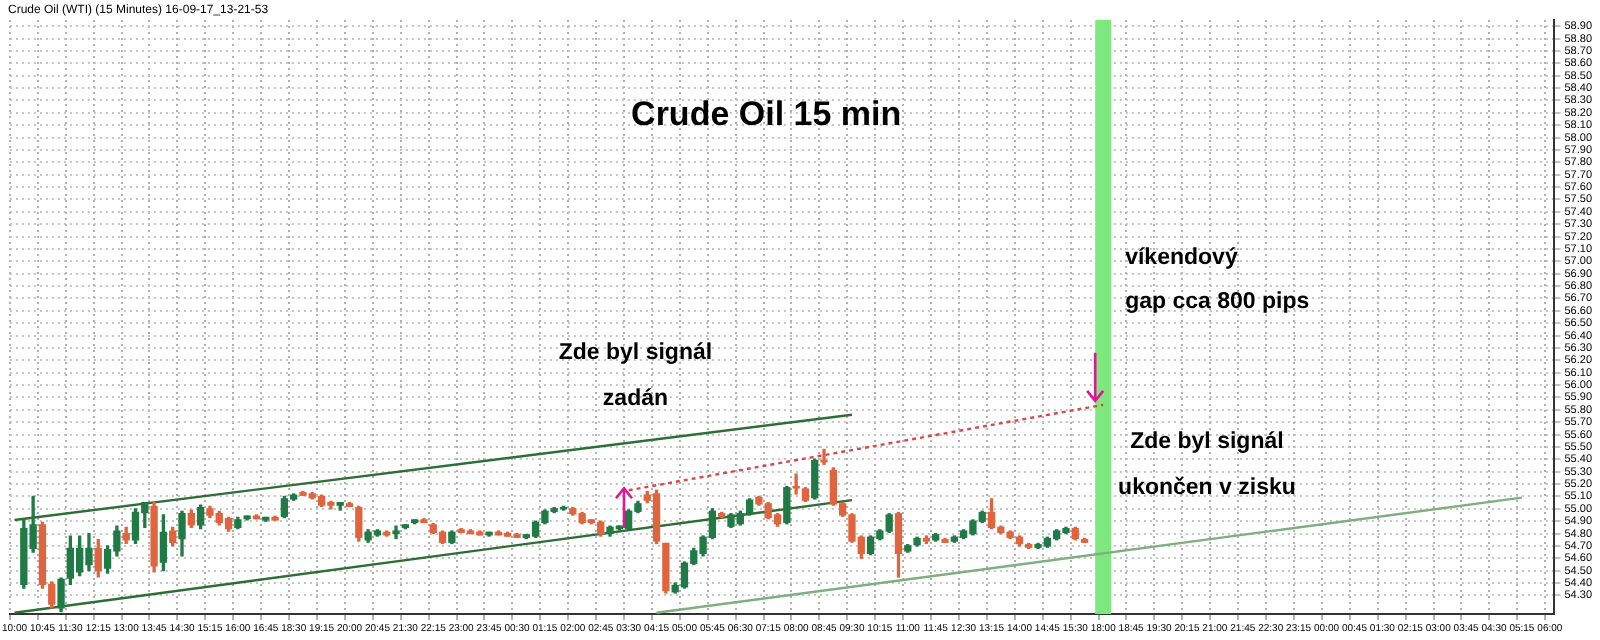 This screenshot has width=1600, height=640. I want to click on annotation: Zde byl signál zadán, so click(635, 375).